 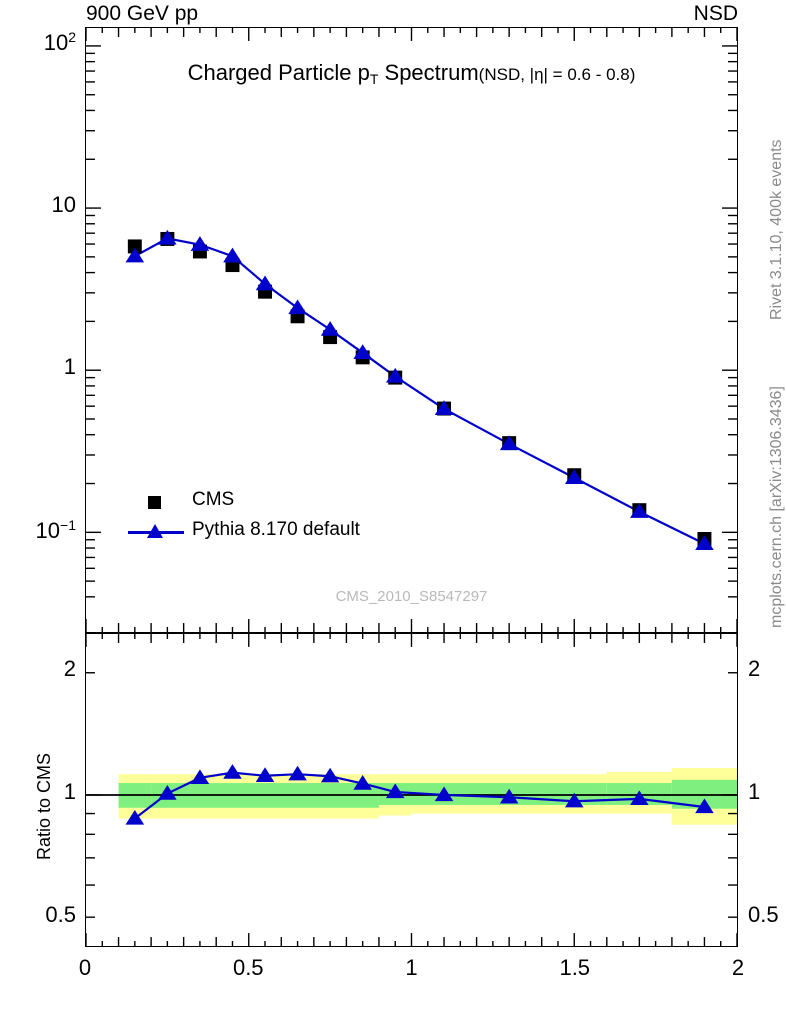 I want to click on ratio-y-tick-label-right: 0.5, so click(x=763, y=914).